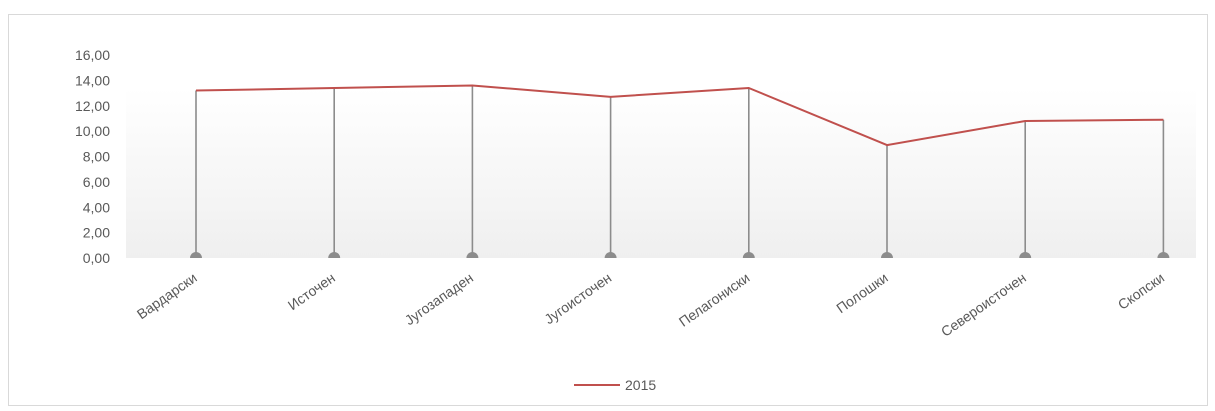 This screenshot has width=1215, height=411. I want to click on x-category-label: Полошки, so click(861, 292).